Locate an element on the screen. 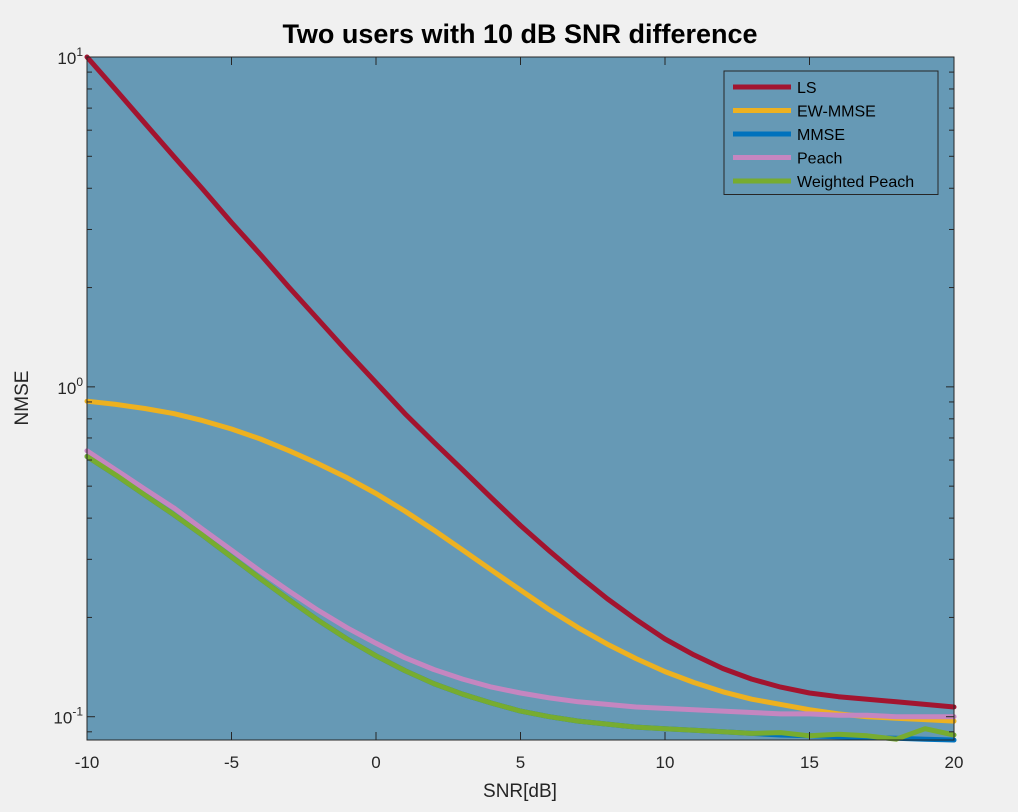 This screenshot has width=1018, height=812. x-tick-label: 5 is located at coordinates (520, 762).